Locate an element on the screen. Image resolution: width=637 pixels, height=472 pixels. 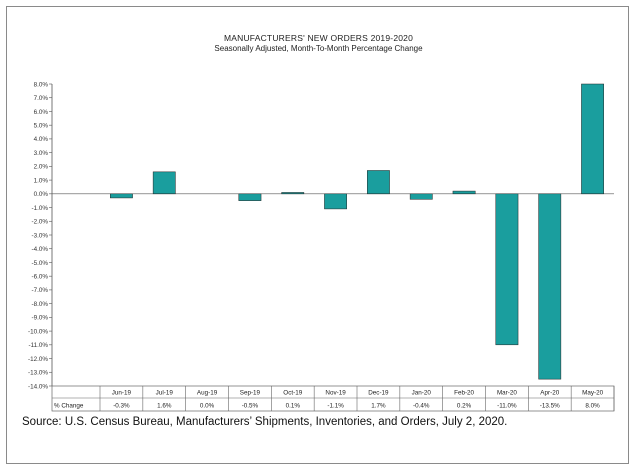
y-tick-label: -10.0% is located at coordinates (38, 331).